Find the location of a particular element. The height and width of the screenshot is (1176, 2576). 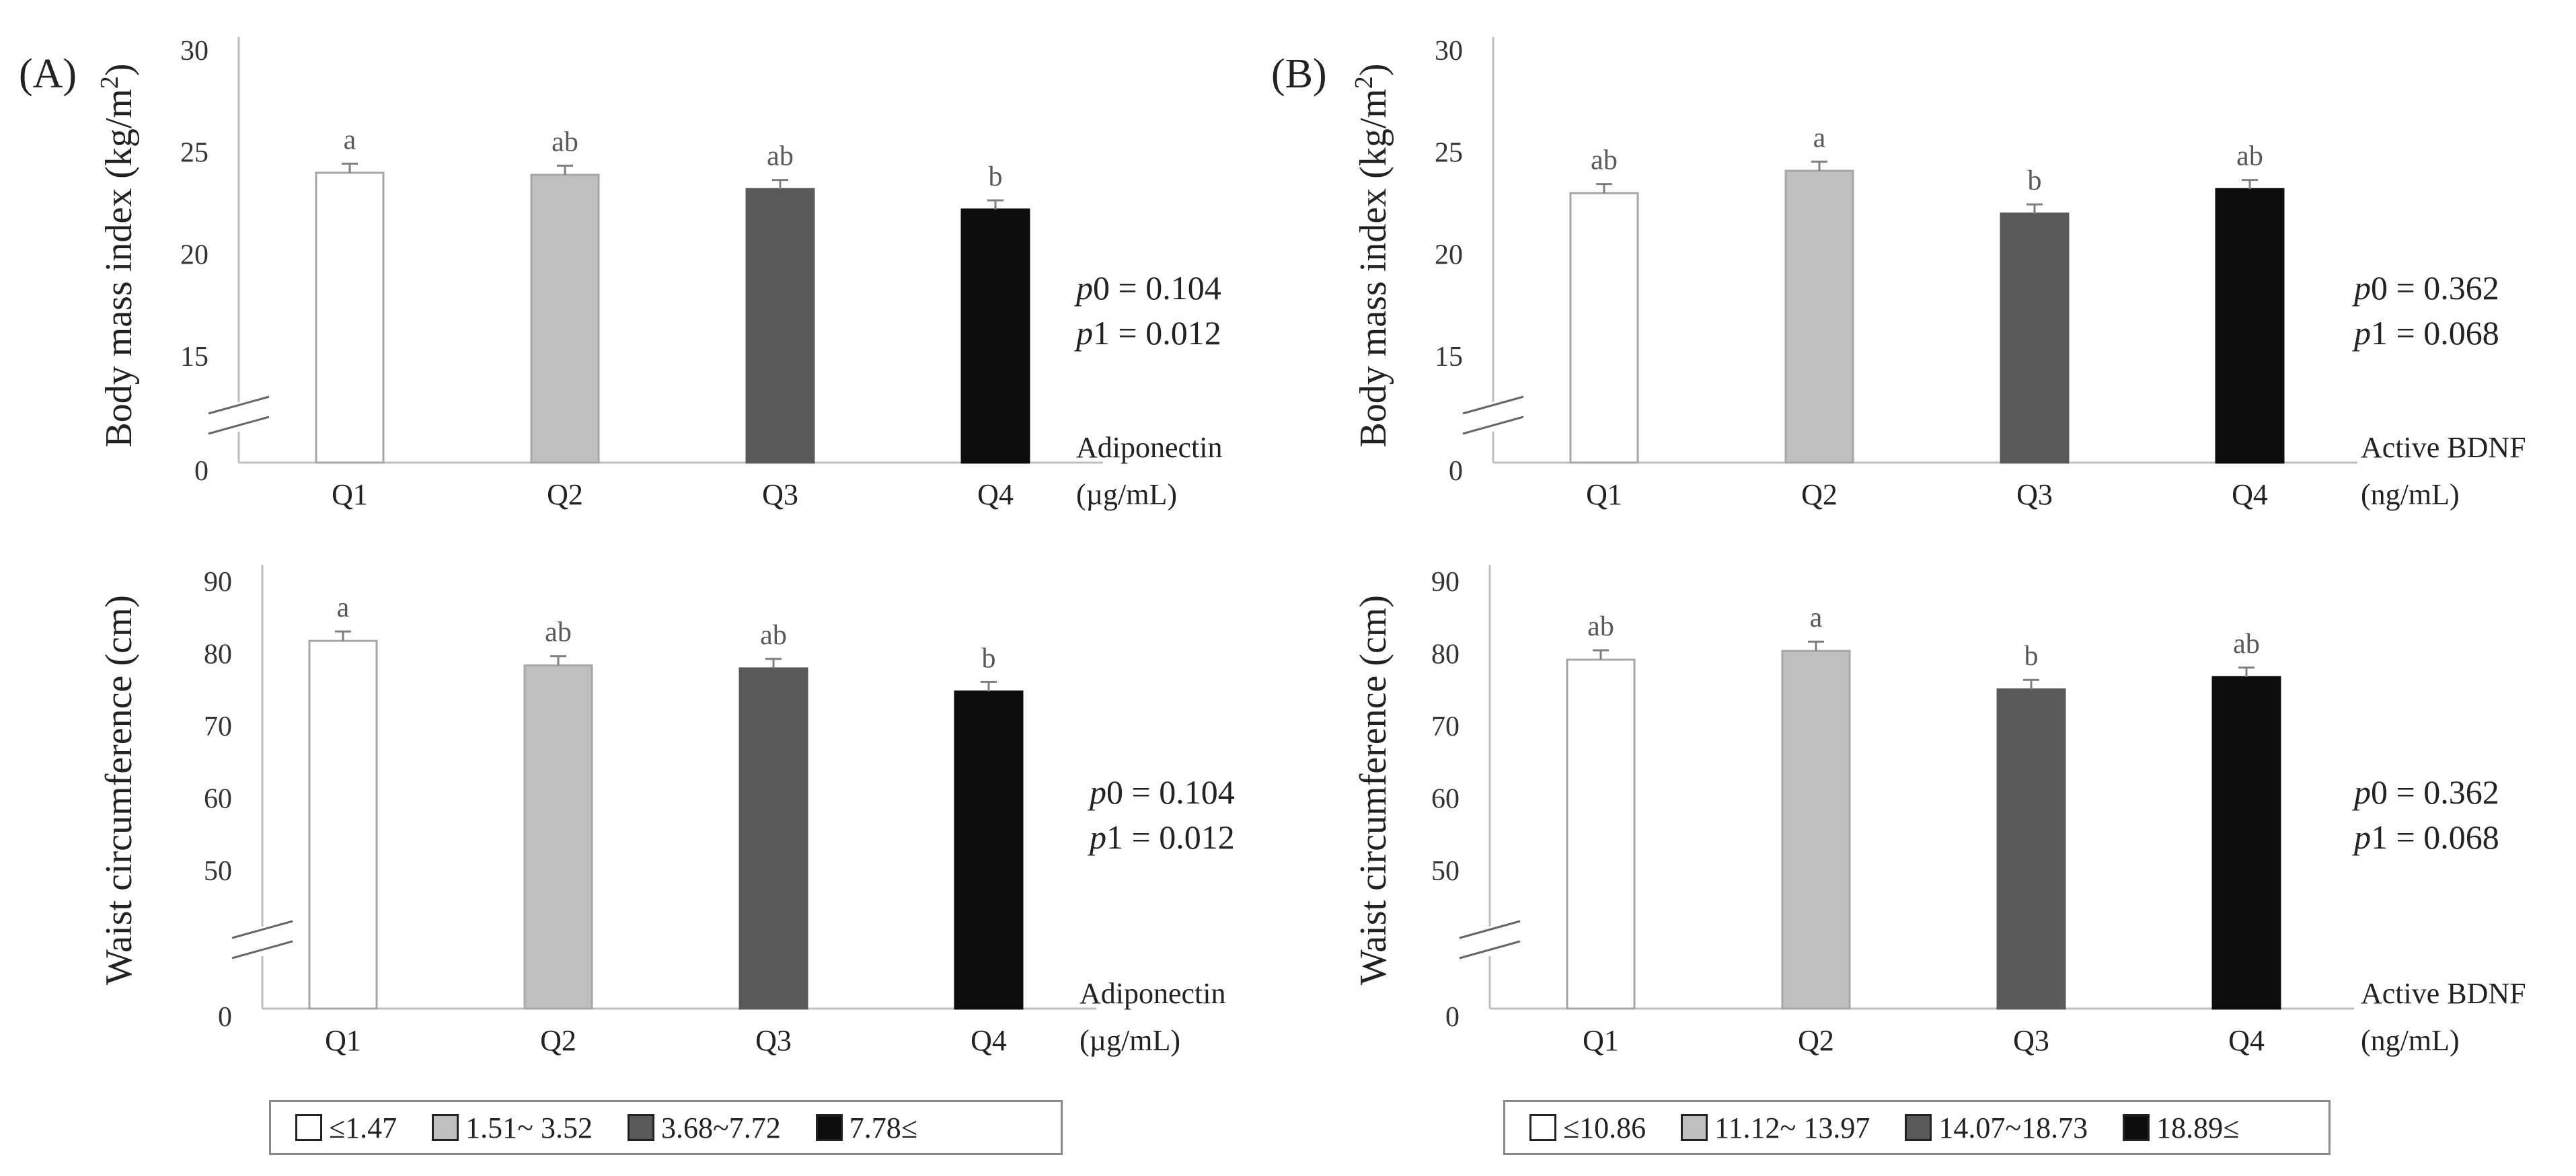

legend-label: 3.68~7.72 is located at coordinates (720, 1127).